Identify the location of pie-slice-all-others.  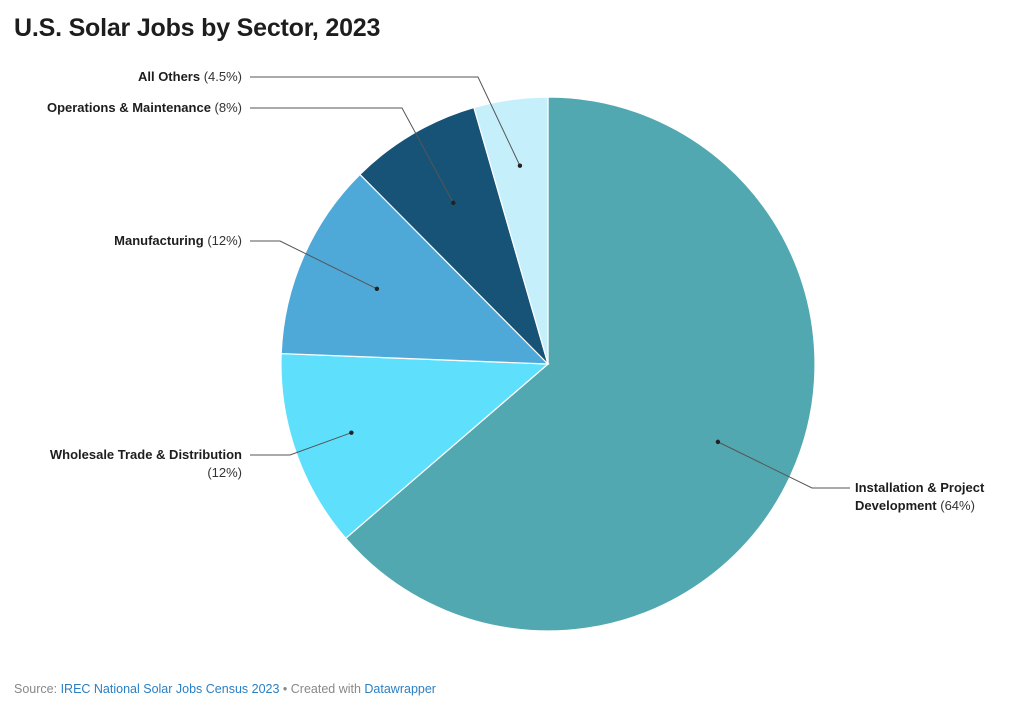
(511, 230).